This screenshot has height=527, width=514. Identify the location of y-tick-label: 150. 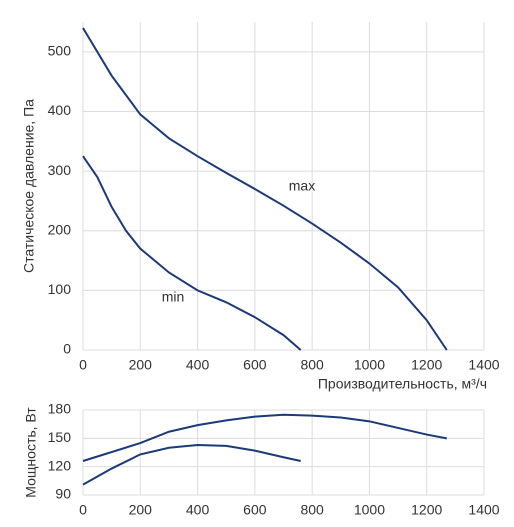
(60, 437).